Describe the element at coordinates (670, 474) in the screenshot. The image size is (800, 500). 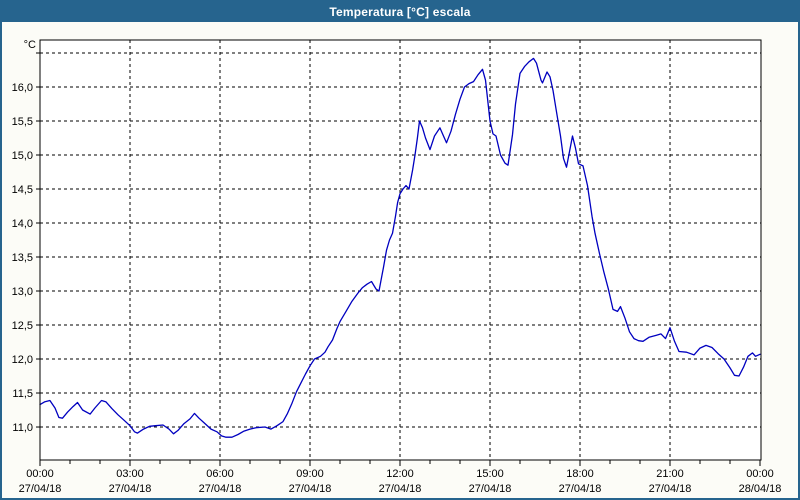
I see `x-axis-time-label: 21:00` at that location.